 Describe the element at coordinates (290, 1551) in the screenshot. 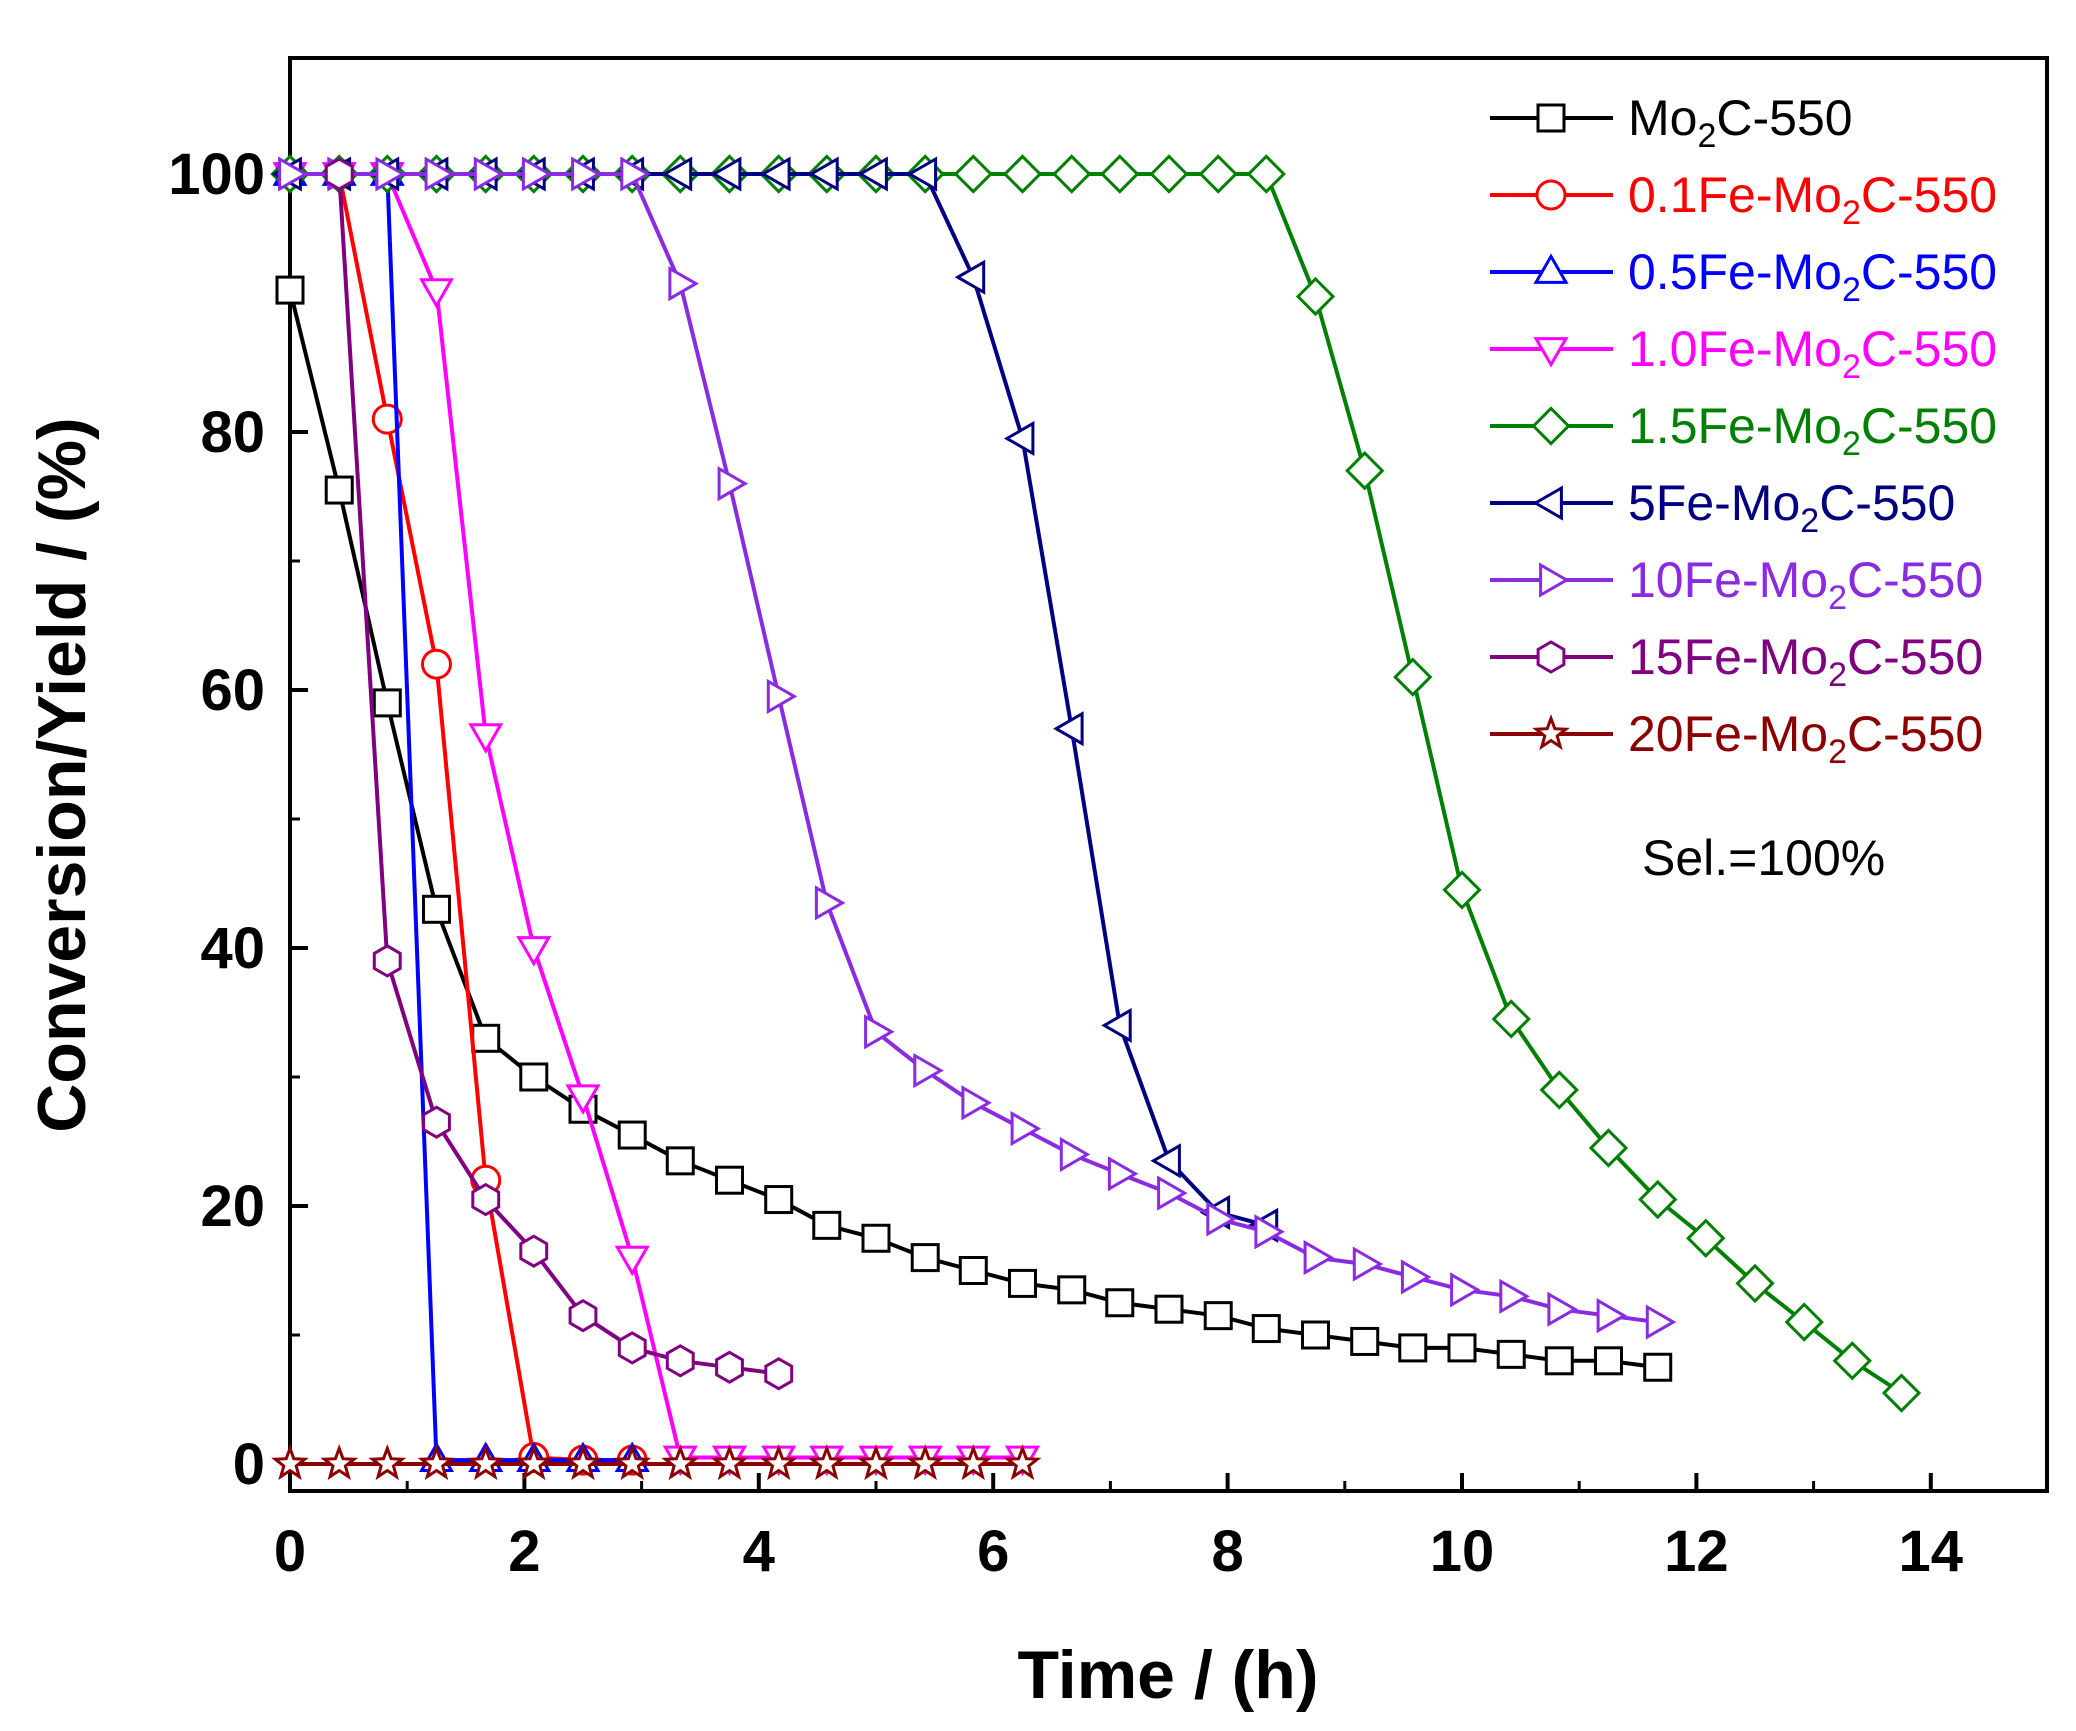

I see `x-tick-label: 0` at that location.